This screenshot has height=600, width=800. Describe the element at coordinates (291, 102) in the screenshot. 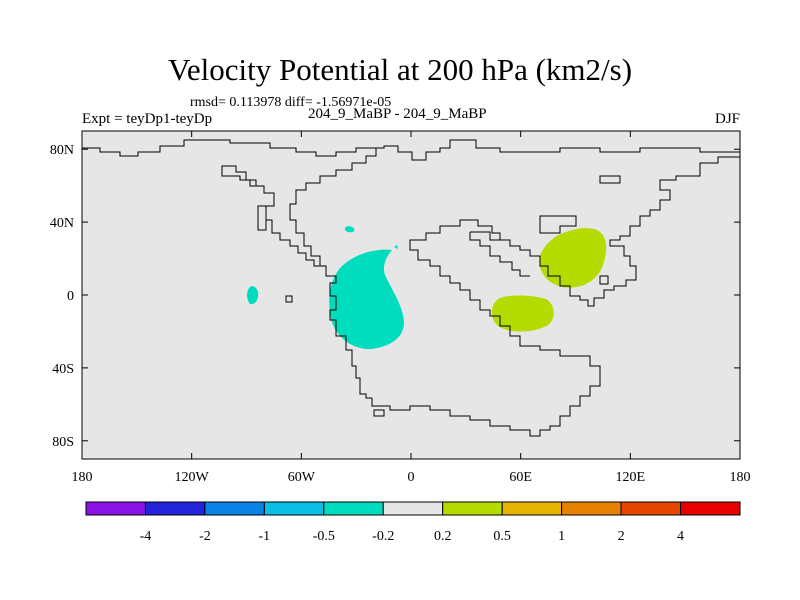

I see `stats-label: rmsd= 0.113978 diff= -1.56971e-05` at that location.